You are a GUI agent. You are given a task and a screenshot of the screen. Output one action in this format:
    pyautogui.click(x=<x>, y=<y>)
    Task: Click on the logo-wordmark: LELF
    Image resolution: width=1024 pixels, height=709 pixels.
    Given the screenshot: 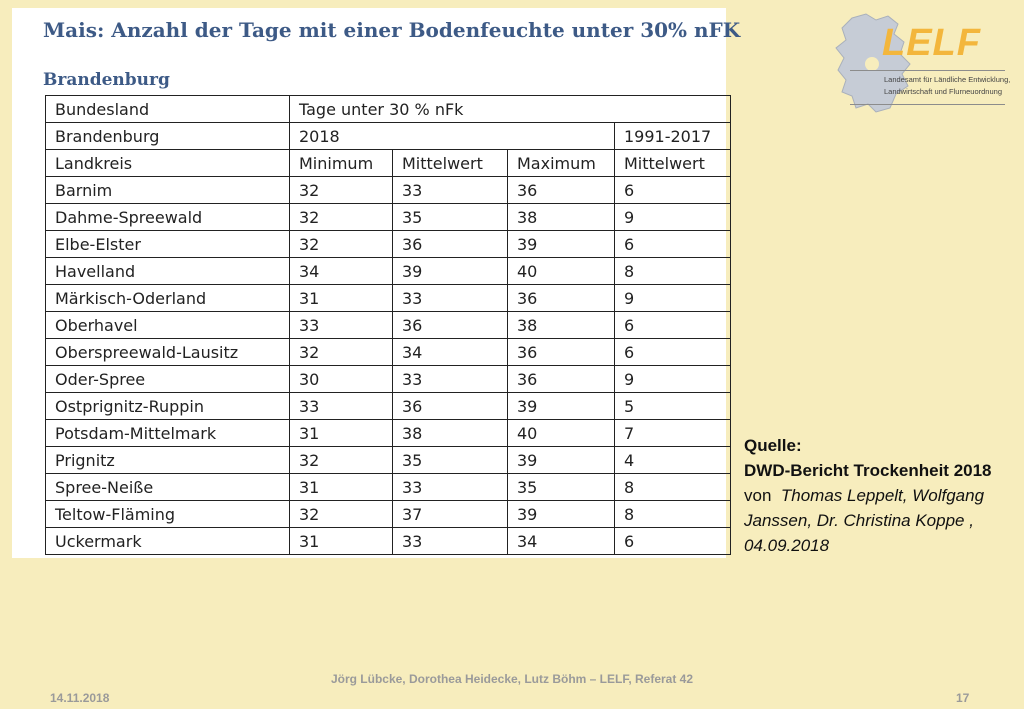 What is the action you would take?
    pyautogui.click(x=931, y=43)
    